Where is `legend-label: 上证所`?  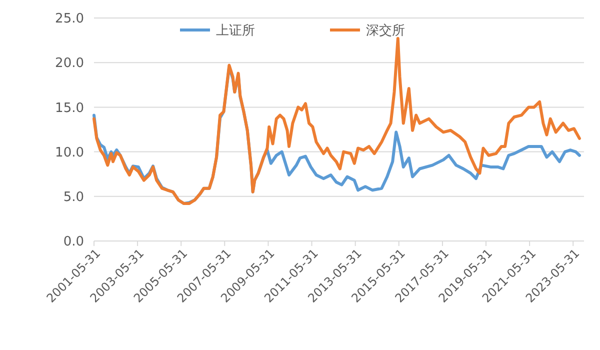 legend-label: 上证所 is located at coordinates (235, 31).